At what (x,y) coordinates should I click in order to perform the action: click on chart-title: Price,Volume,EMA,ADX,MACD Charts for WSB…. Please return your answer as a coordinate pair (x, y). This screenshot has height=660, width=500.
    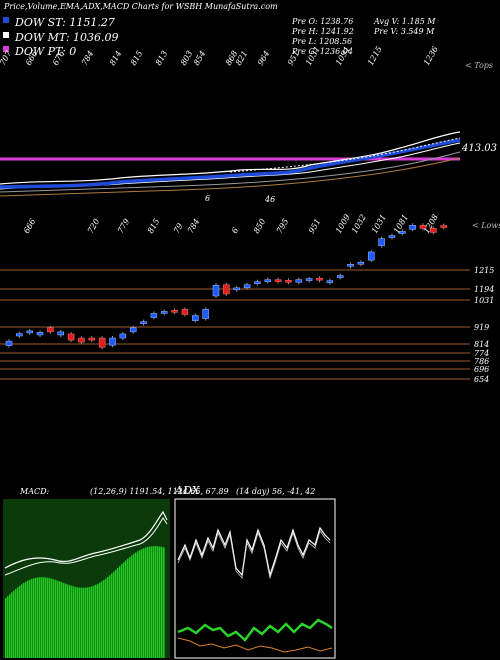
    Looking at the image, I should click on (140, 6).